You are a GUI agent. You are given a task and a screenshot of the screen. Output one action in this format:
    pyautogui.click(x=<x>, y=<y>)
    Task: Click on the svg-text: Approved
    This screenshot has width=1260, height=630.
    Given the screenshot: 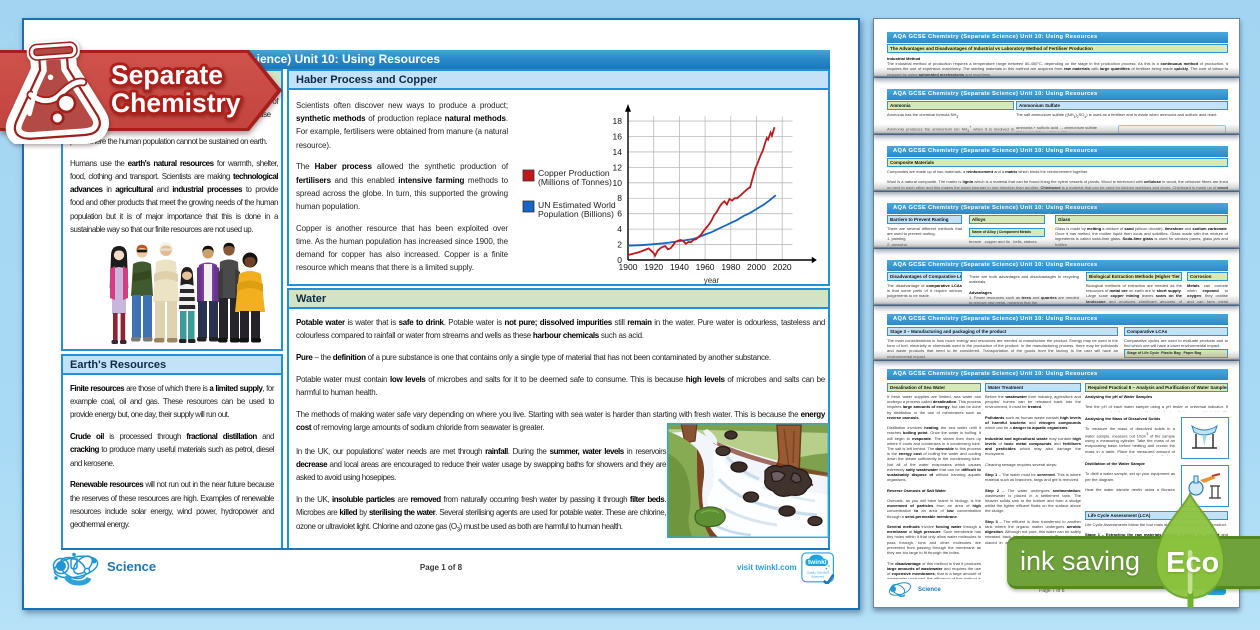 What is the action you would take?
    pyautogui.click(x=817, y=576)
    